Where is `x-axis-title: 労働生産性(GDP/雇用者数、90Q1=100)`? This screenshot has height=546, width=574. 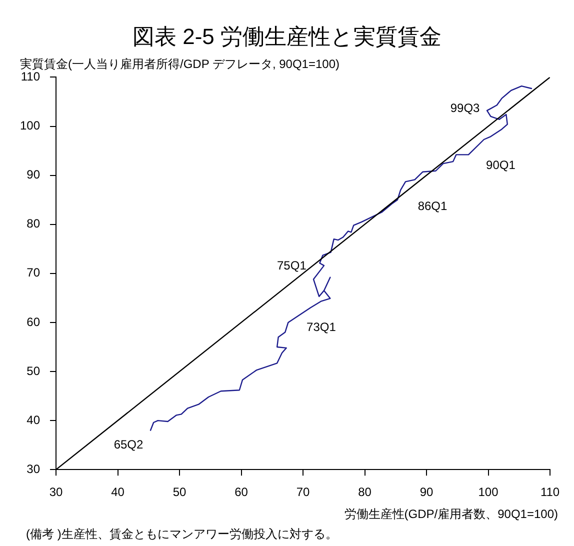
x-axis-title: 労働生産性(GDP/雇用者数、90Q1=100) is located at coordinates (451, 514).